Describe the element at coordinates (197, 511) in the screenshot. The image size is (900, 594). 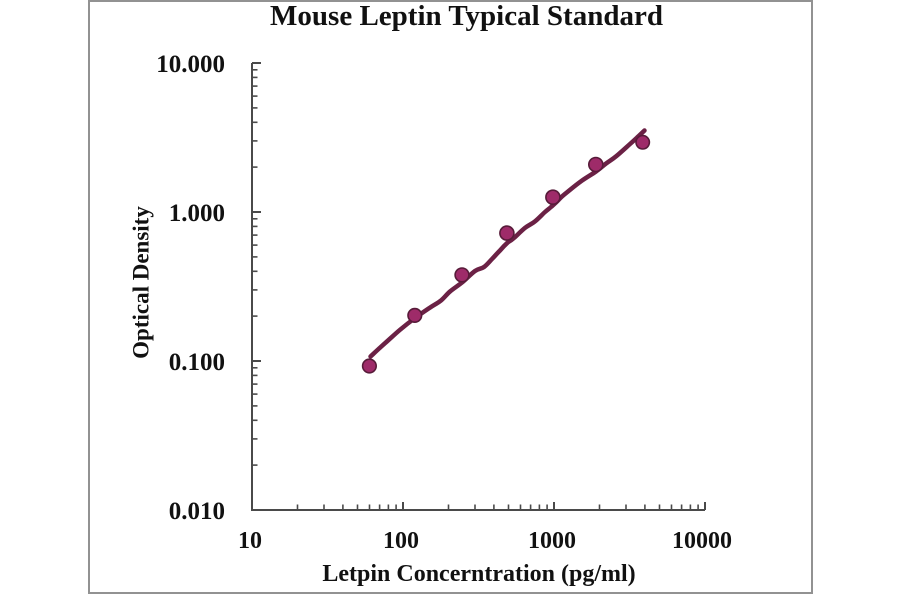
I see `svg-text: 0.010` at that location.